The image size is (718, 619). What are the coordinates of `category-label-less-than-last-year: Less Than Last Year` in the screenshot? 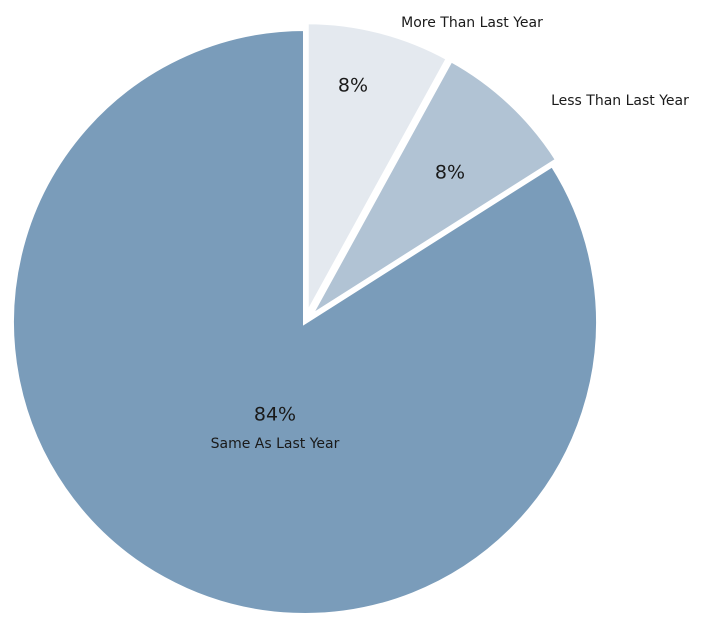 It's located at (620, 101).